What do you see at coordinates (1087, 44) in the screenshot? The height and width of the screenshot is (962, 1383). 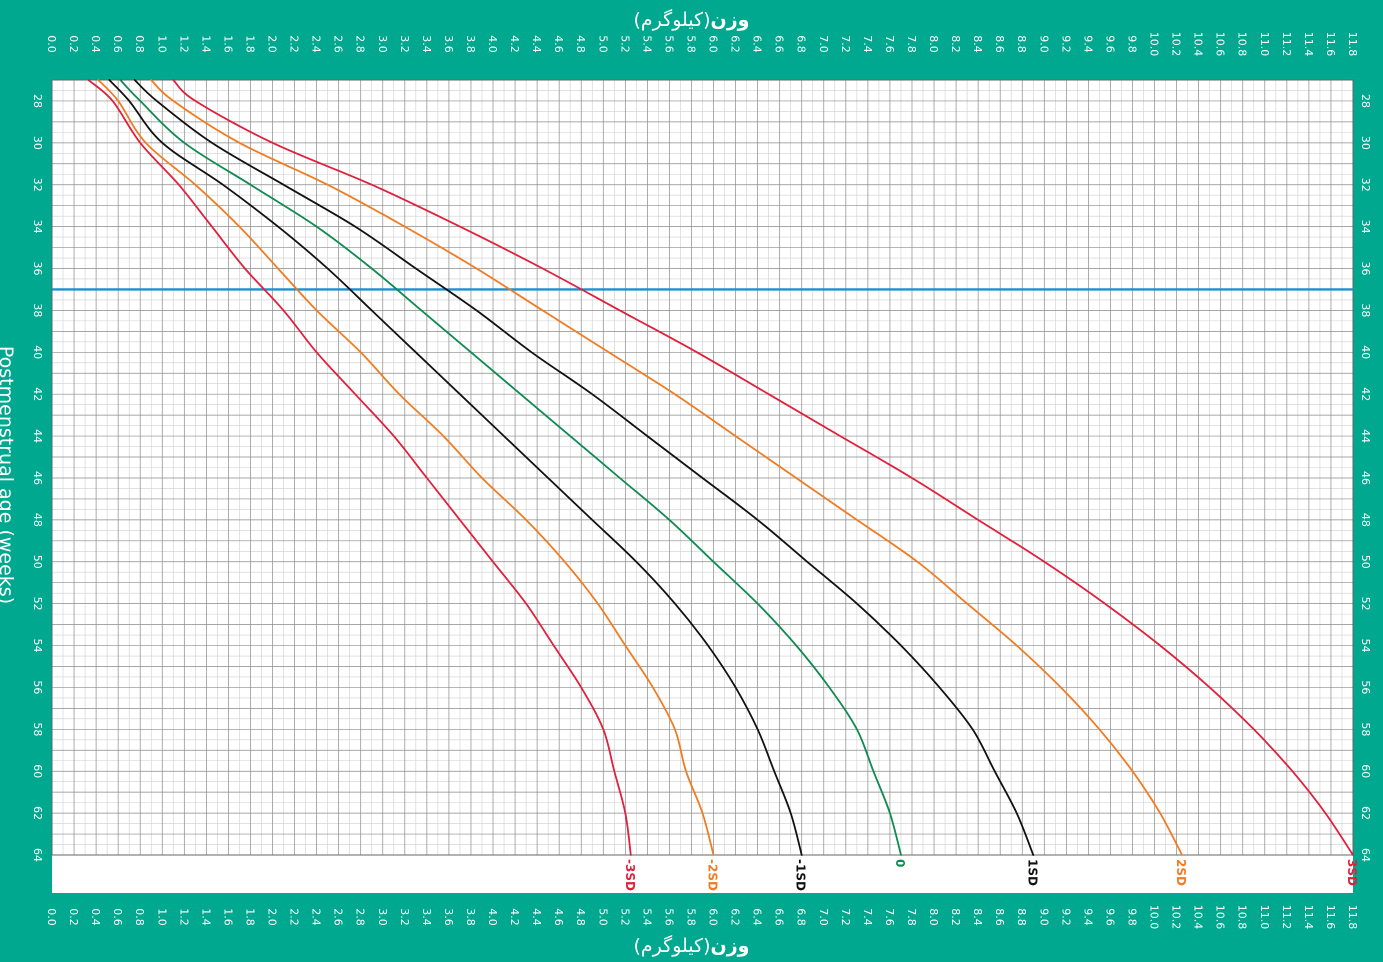 I see `x-tick-label-top: 9.4` at bounding box center [1087, 44].